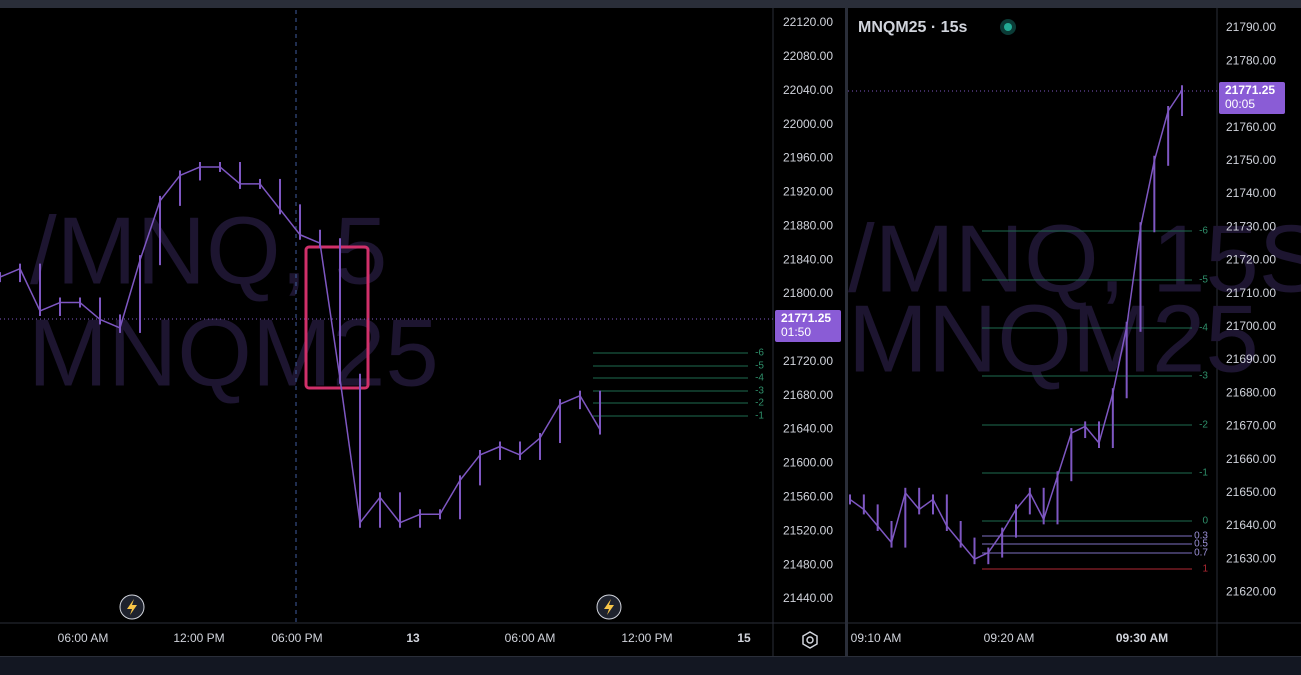 The image size is (1301, 675). Describe the element at coordinates (1251, 459) in the screenshot. I see `price-label: 21660.00` at that location.